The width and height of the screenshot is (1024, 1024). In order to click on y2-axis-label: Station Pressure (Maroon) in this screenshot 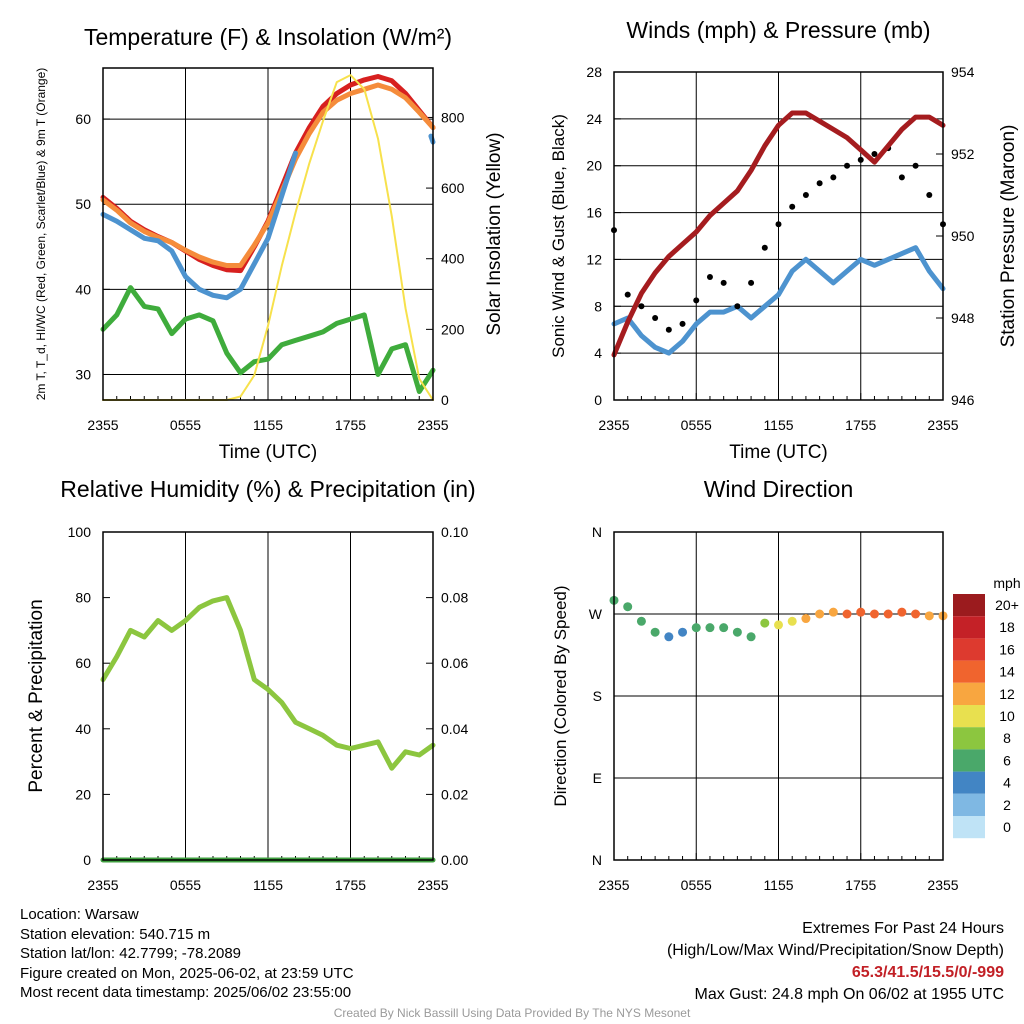, I will do `click(1008, 236)`.